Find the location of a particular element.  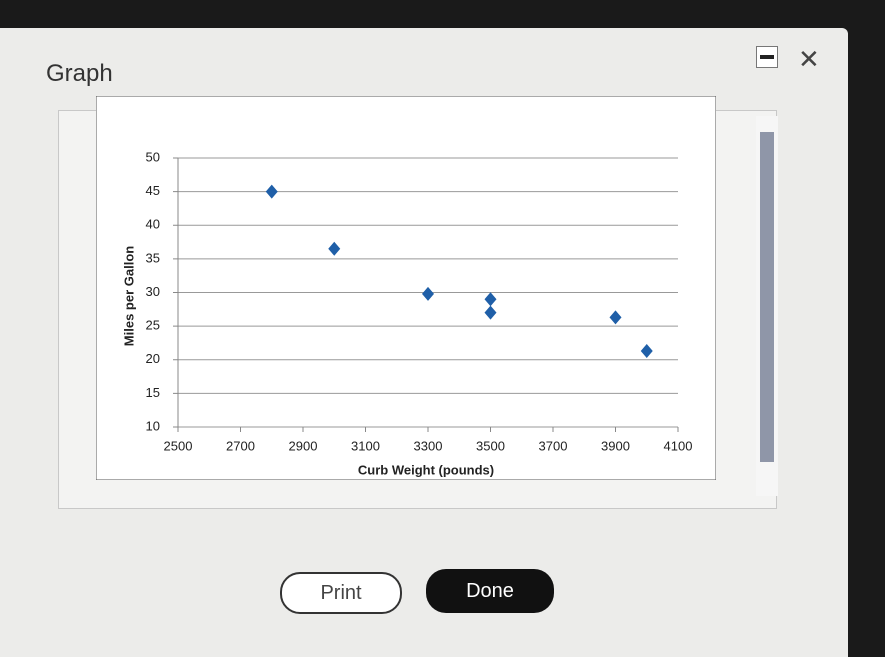

y-tick-label: 35 is located at coordinates (153, 257).